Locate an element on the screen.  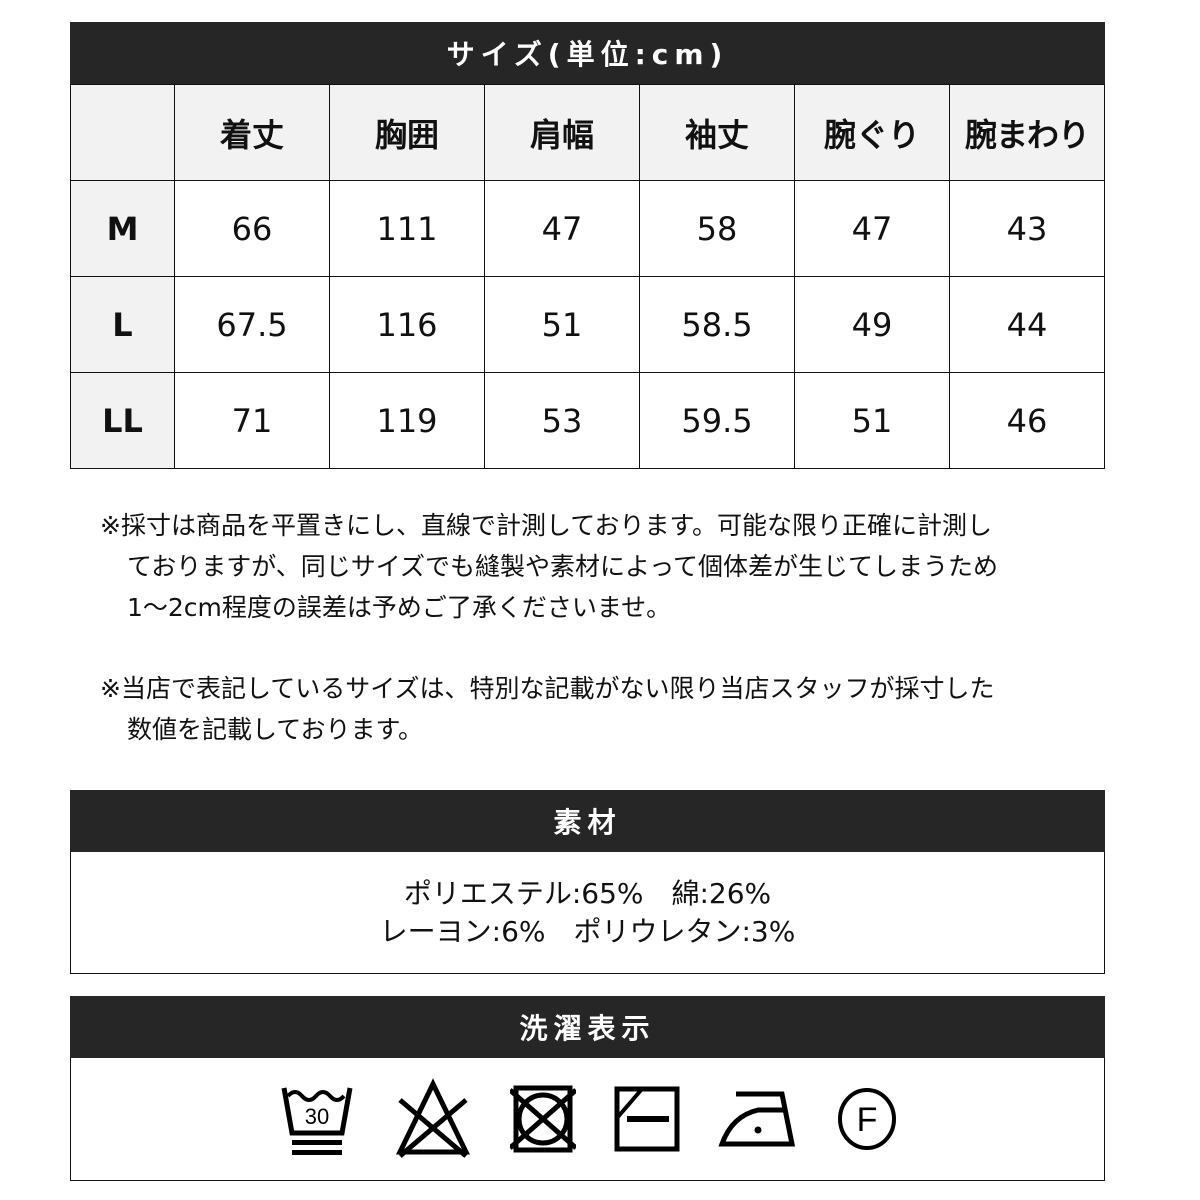
header-cell: 腕ぐり is located at coordinates (872, 132).